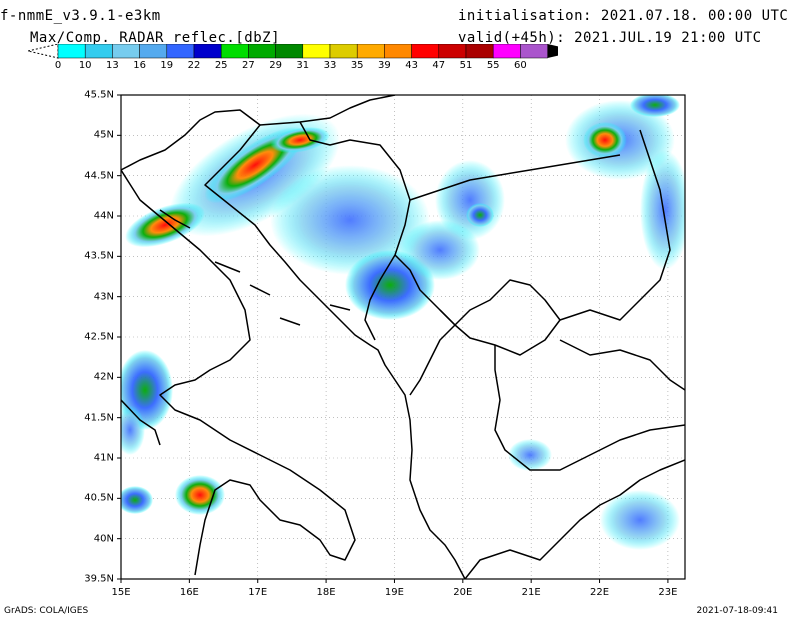 The image size is (800, 618). What do you see at coordinates (600, 592) in the screenshot?
I see `longitude-label: 22E` at bounding box center [600, 592].